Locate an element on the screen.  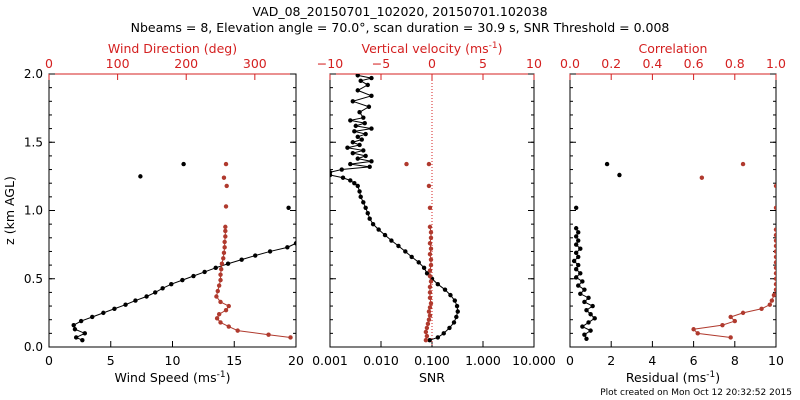
chart-title-line1: VAD_08_20150701_102020, 20150701.102038 is located at coordinates (400, 11).